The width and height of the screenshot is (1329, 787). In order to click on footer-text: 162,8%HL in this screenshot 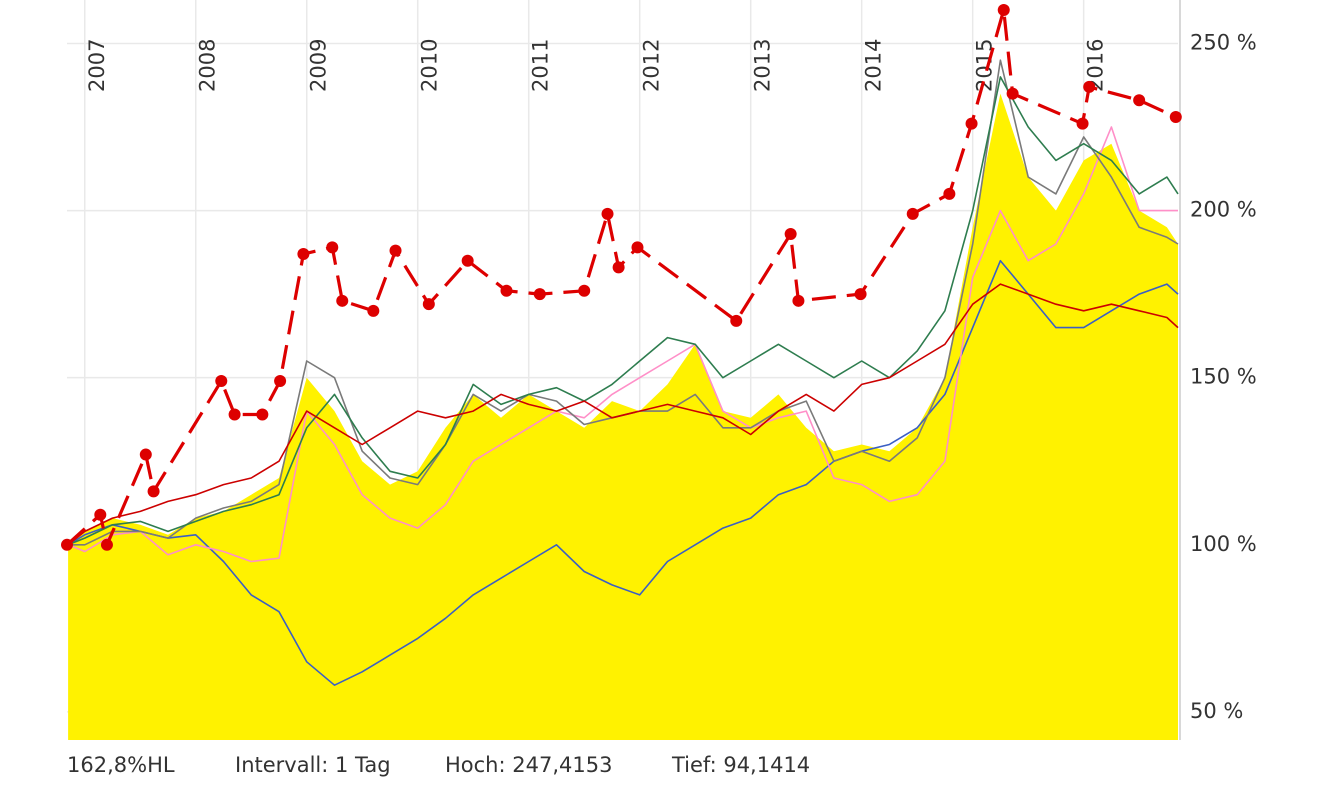, I will do `click(121, 765)`.